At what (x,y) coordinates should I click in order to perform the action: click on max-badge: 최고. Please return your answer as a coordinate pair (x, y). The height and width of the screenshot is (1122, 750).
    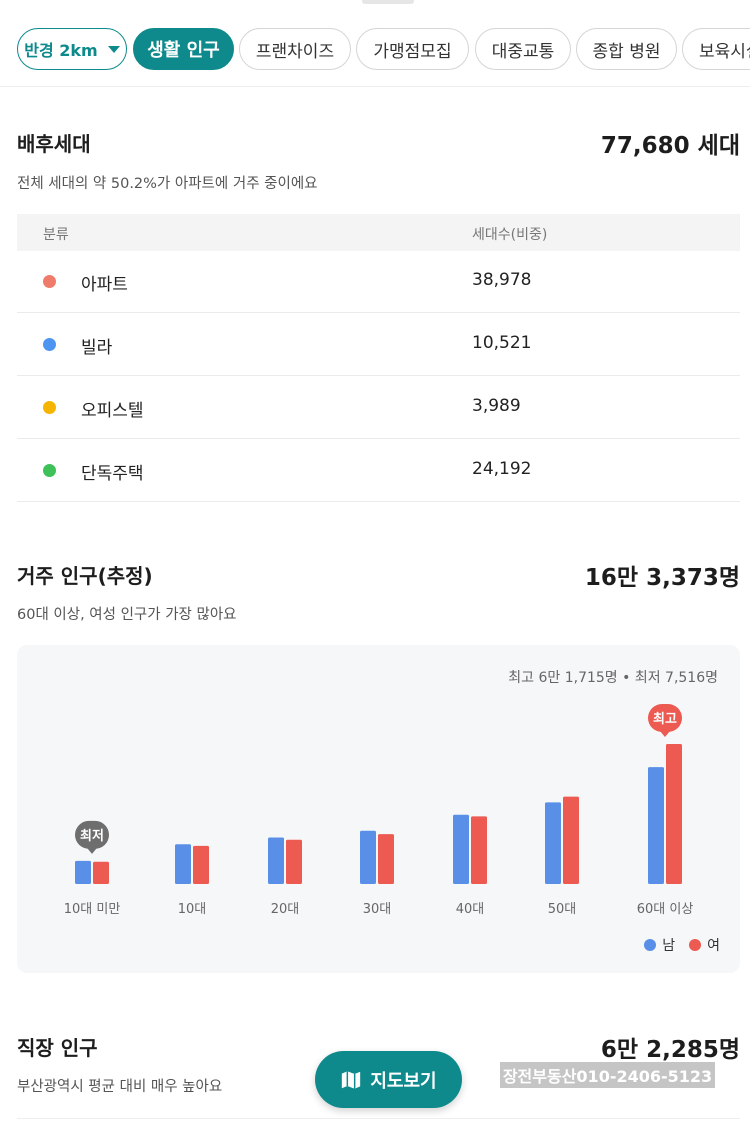
    Looking at the image, I should click on (665, 720).